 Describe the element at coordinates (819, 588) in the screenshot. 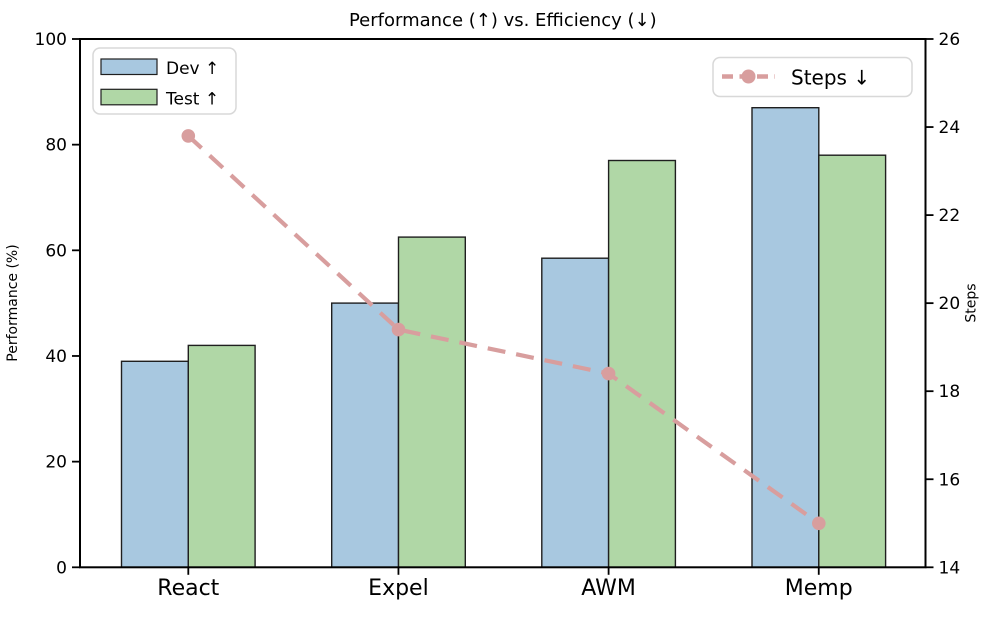

I see `x-tick-label-memp: Memp` at that location.